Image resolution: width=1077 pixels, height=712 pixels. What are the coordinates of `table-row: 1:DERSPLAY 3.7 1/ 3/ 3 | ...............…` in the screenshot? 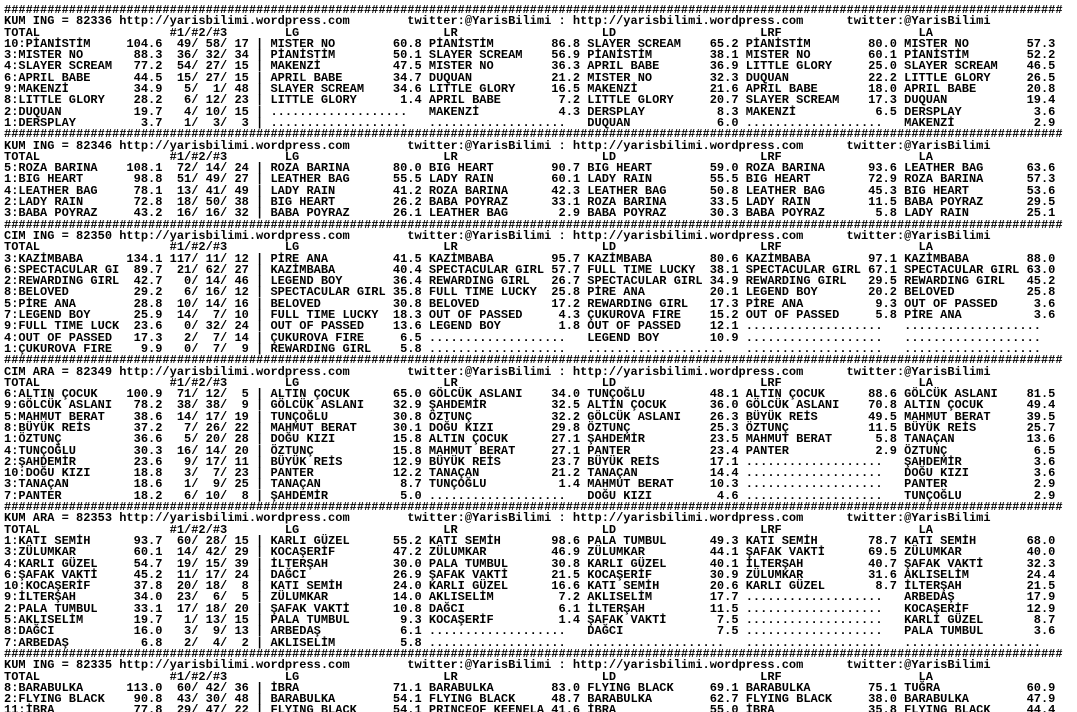 It's located at (533, 122).